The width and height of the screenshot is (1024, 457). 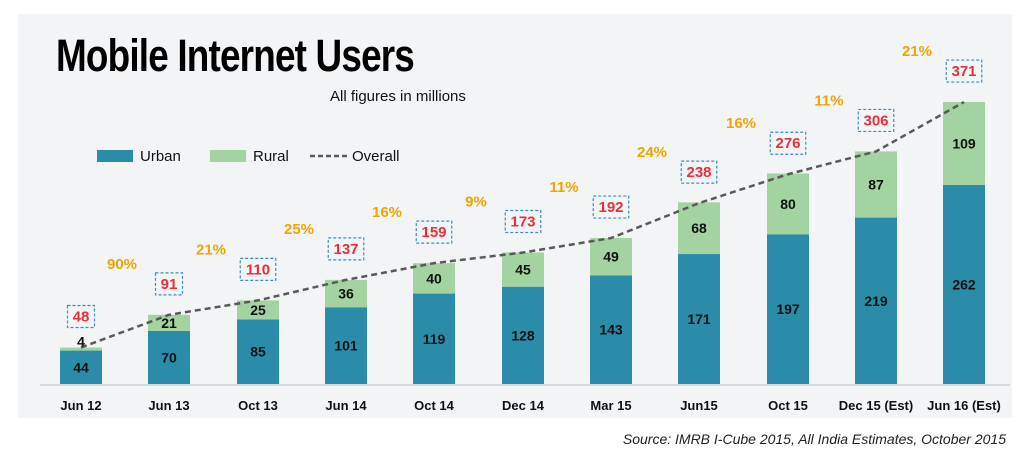 I want to click on data-label-rural-3: 36, so click(x=346, y=294).